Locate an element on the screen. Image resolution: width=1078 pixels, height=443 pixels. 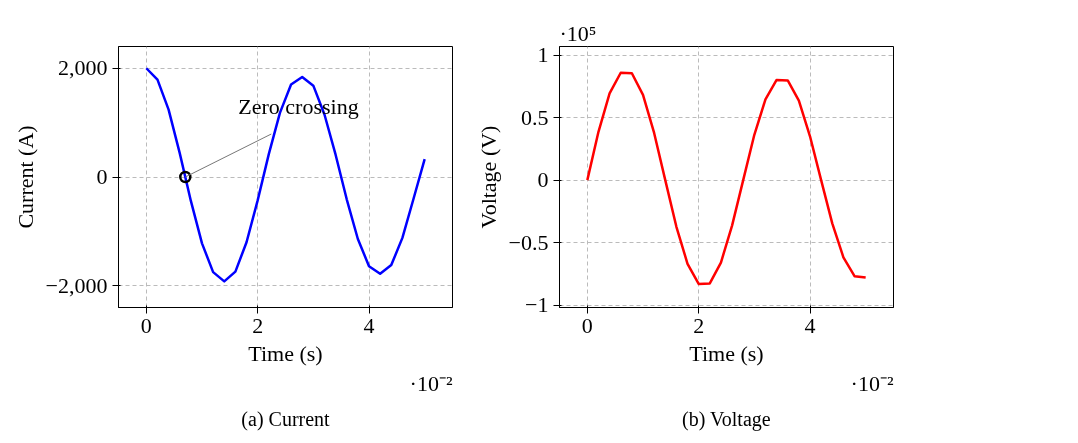
y-tick-label: −0.5 is located at coordinates (528, 242).